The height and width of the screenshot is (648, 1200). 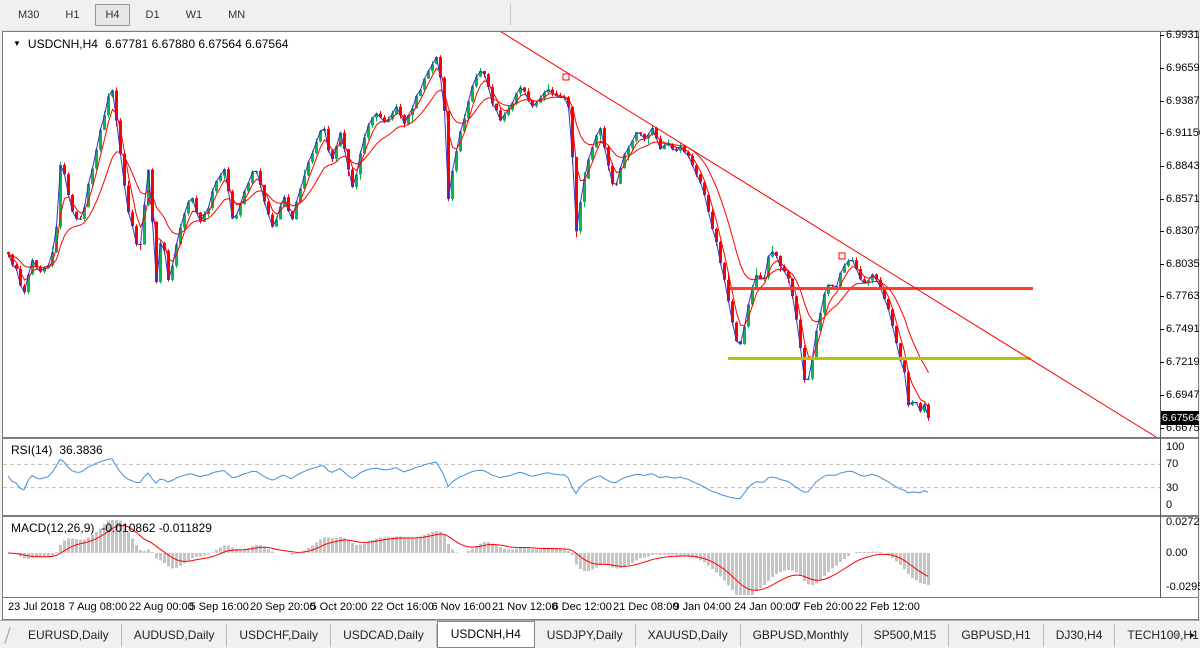 What do you see at coordinates (1183, 329) in the screenshot?
I see `price-tick-label: 6.74910` at bounding box center [1183, 329].